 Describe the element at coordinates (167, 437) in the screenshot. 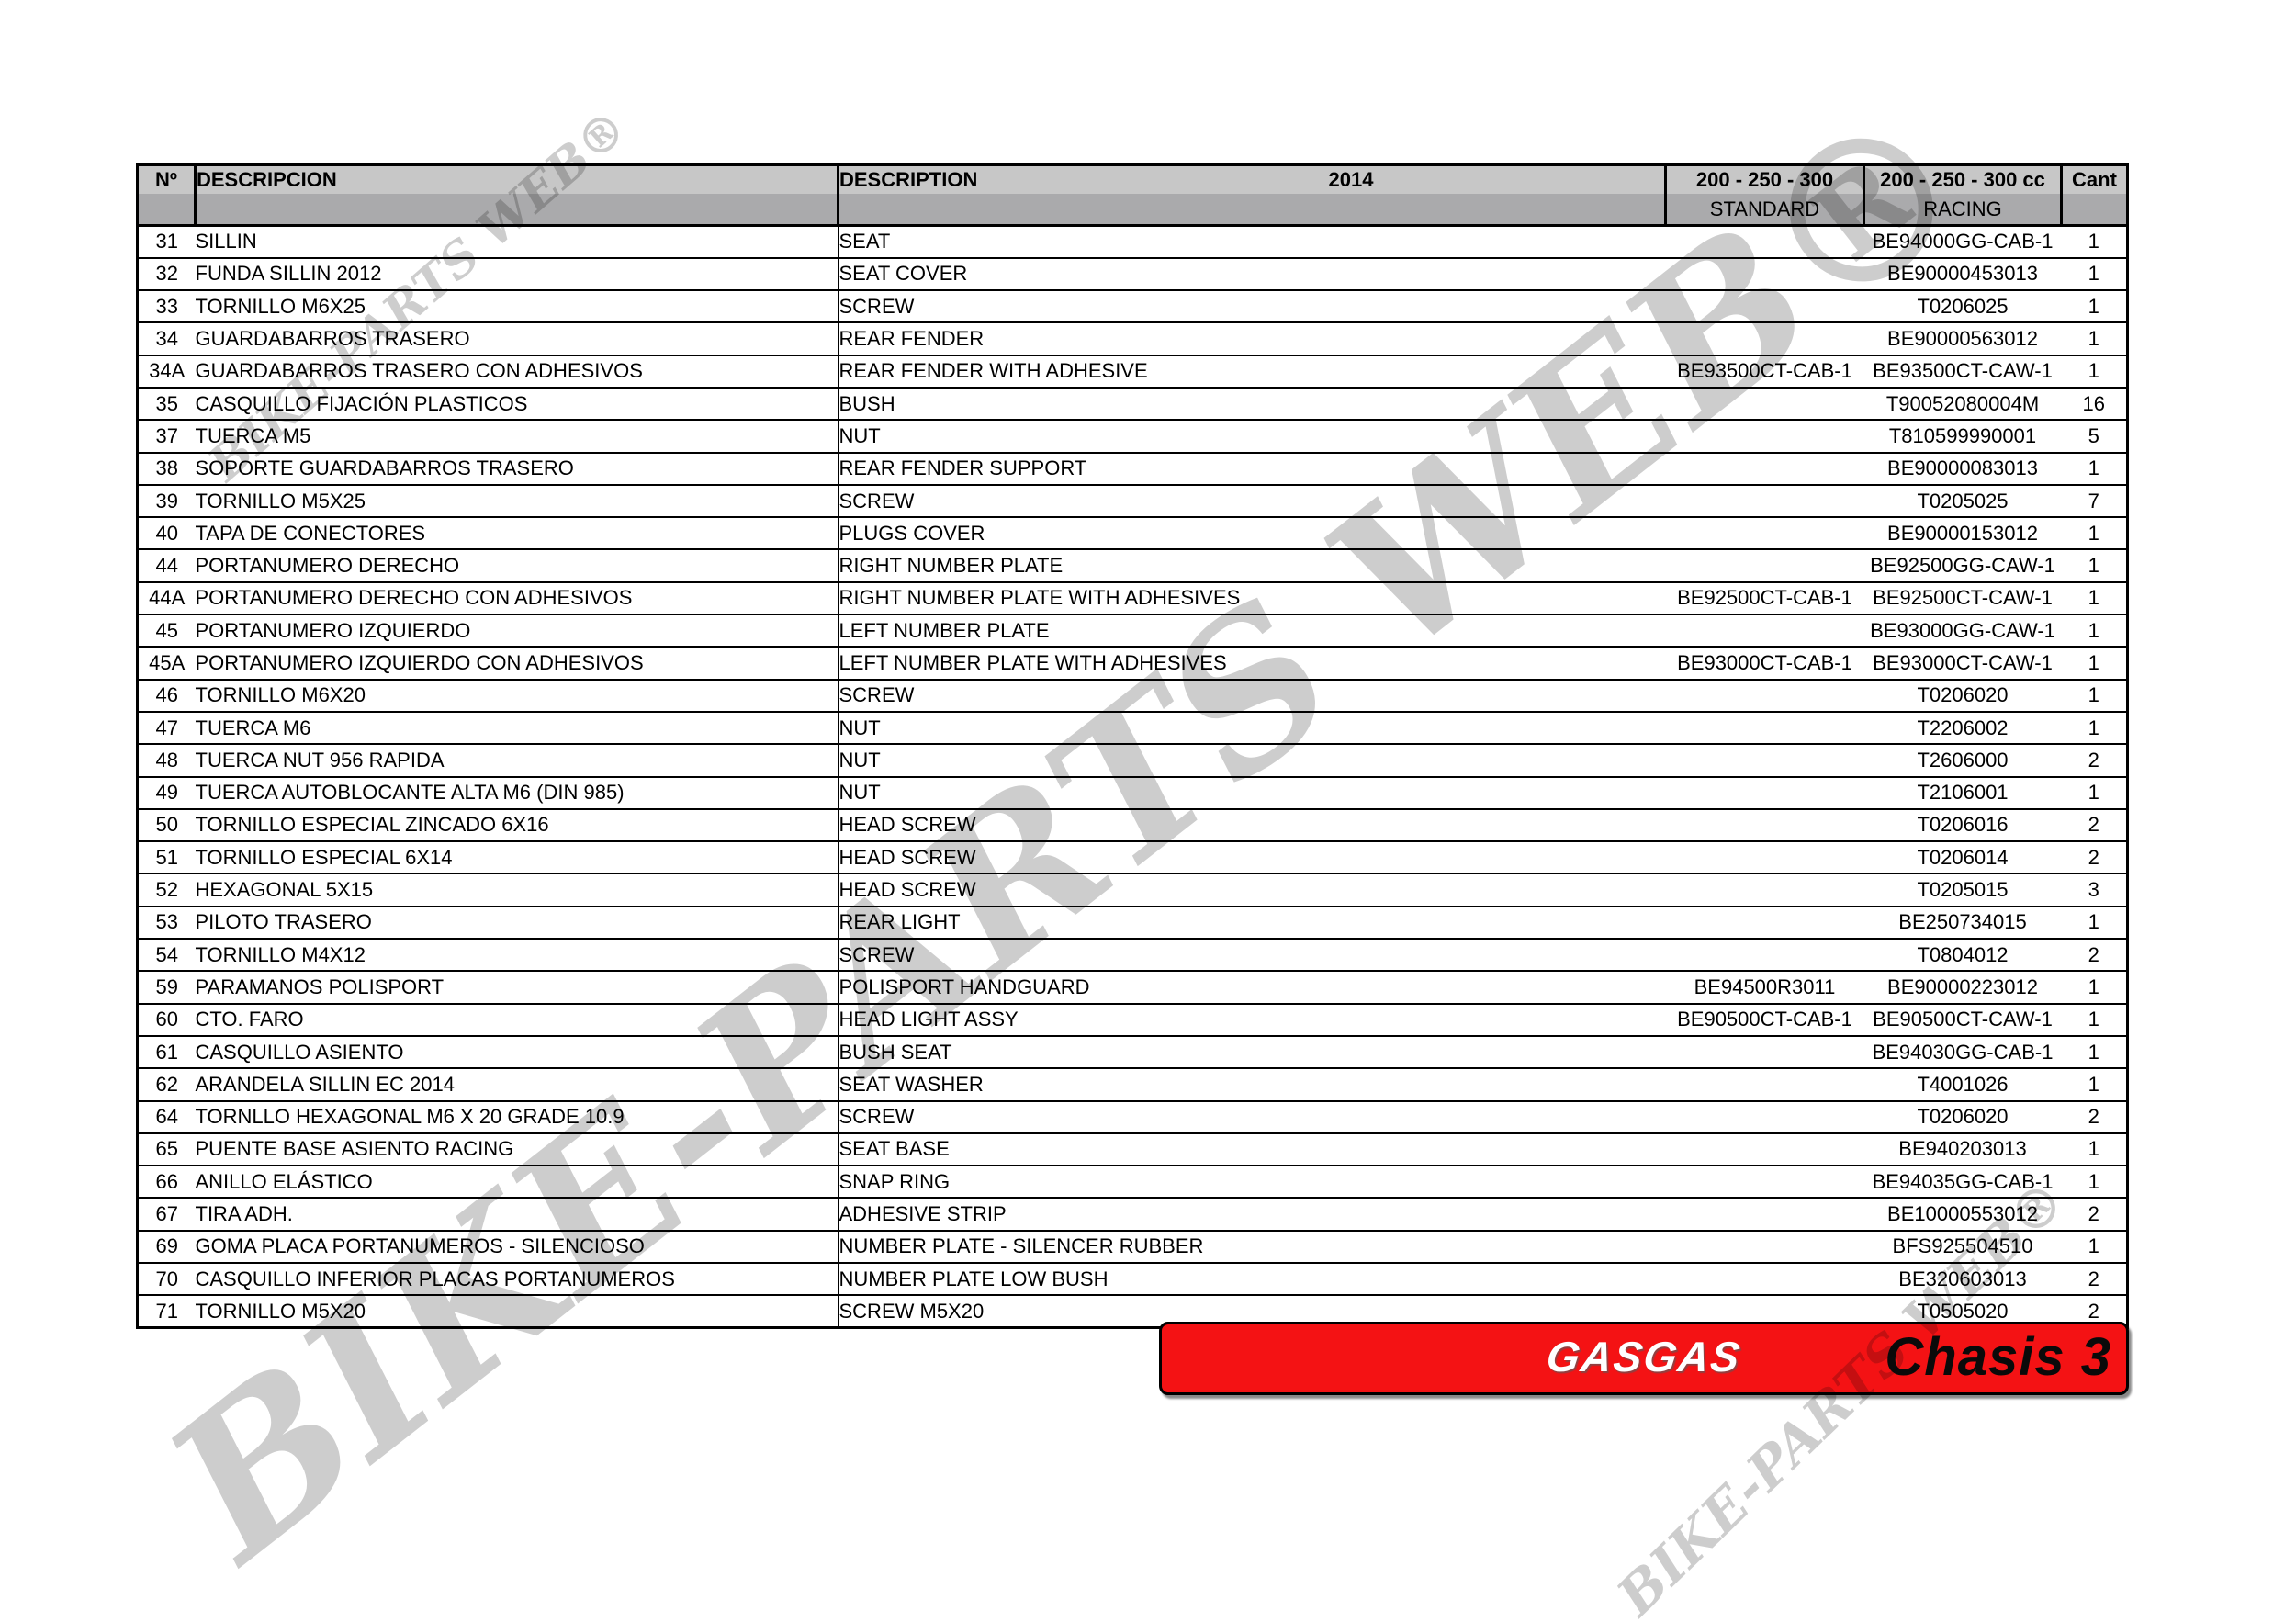

I see `part-number-cell: 37` at that location.